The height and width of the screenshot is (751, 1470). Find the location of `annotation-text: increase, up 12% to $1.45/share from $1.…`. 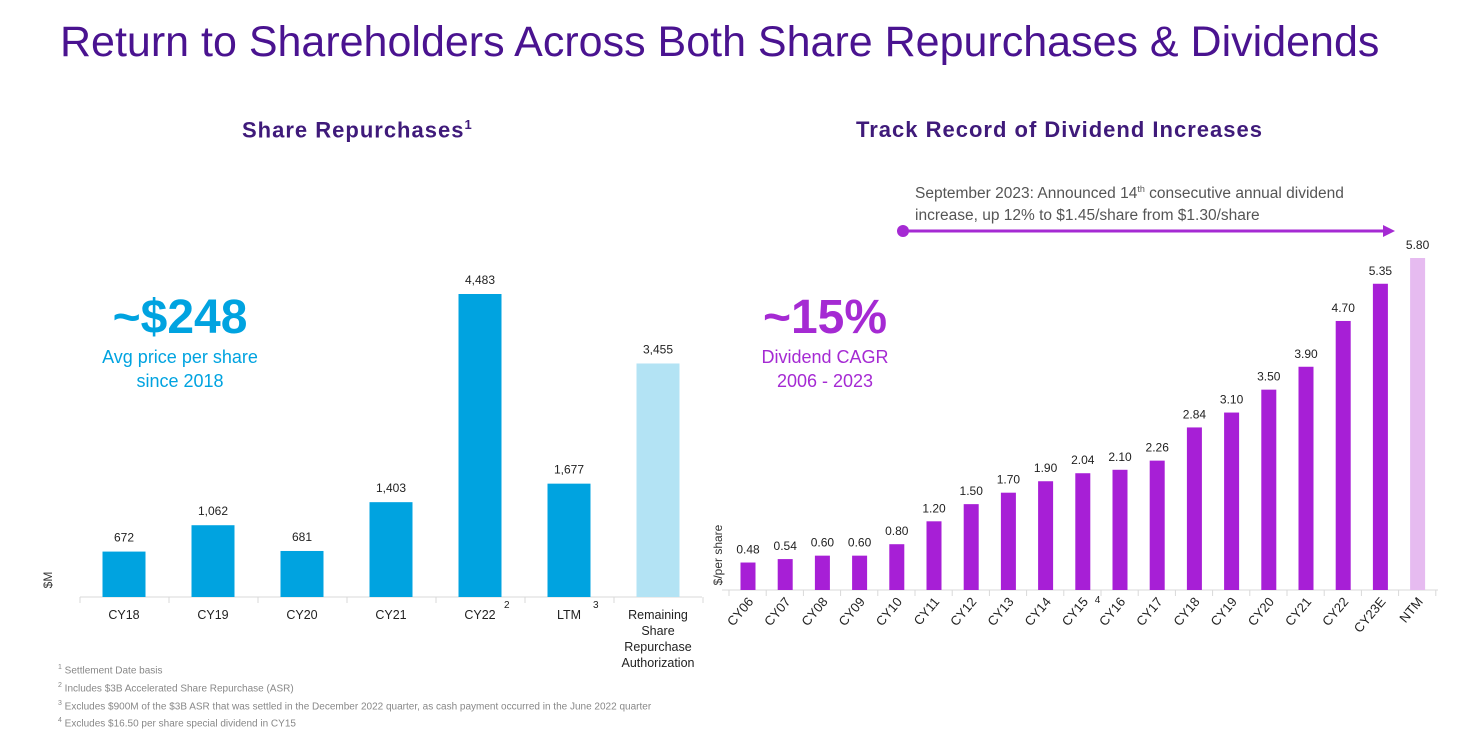

annotation-text: increase, up 12% to $1.45/share from $1.… is located at coordinates (1087, 216).